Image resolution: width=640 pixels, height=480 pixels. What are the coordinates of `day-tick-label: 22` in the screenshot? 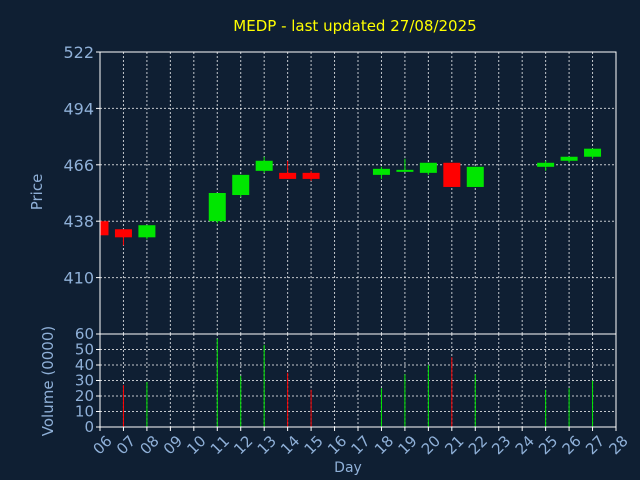 It's located at (478, 445).